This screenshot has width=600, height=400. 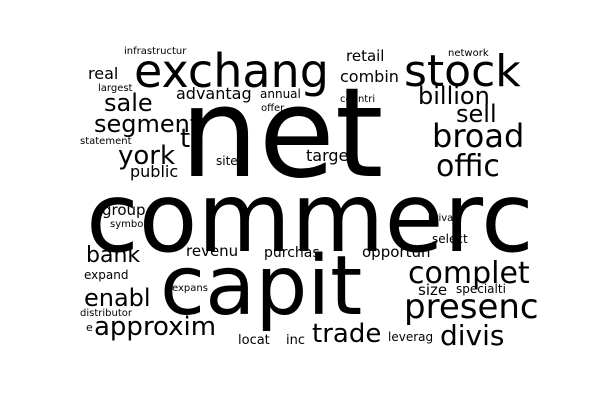 What do you see at coordinates (295, 340) in the screenshot?
I see `word-inc: inc` at bounding box center [295, 340].